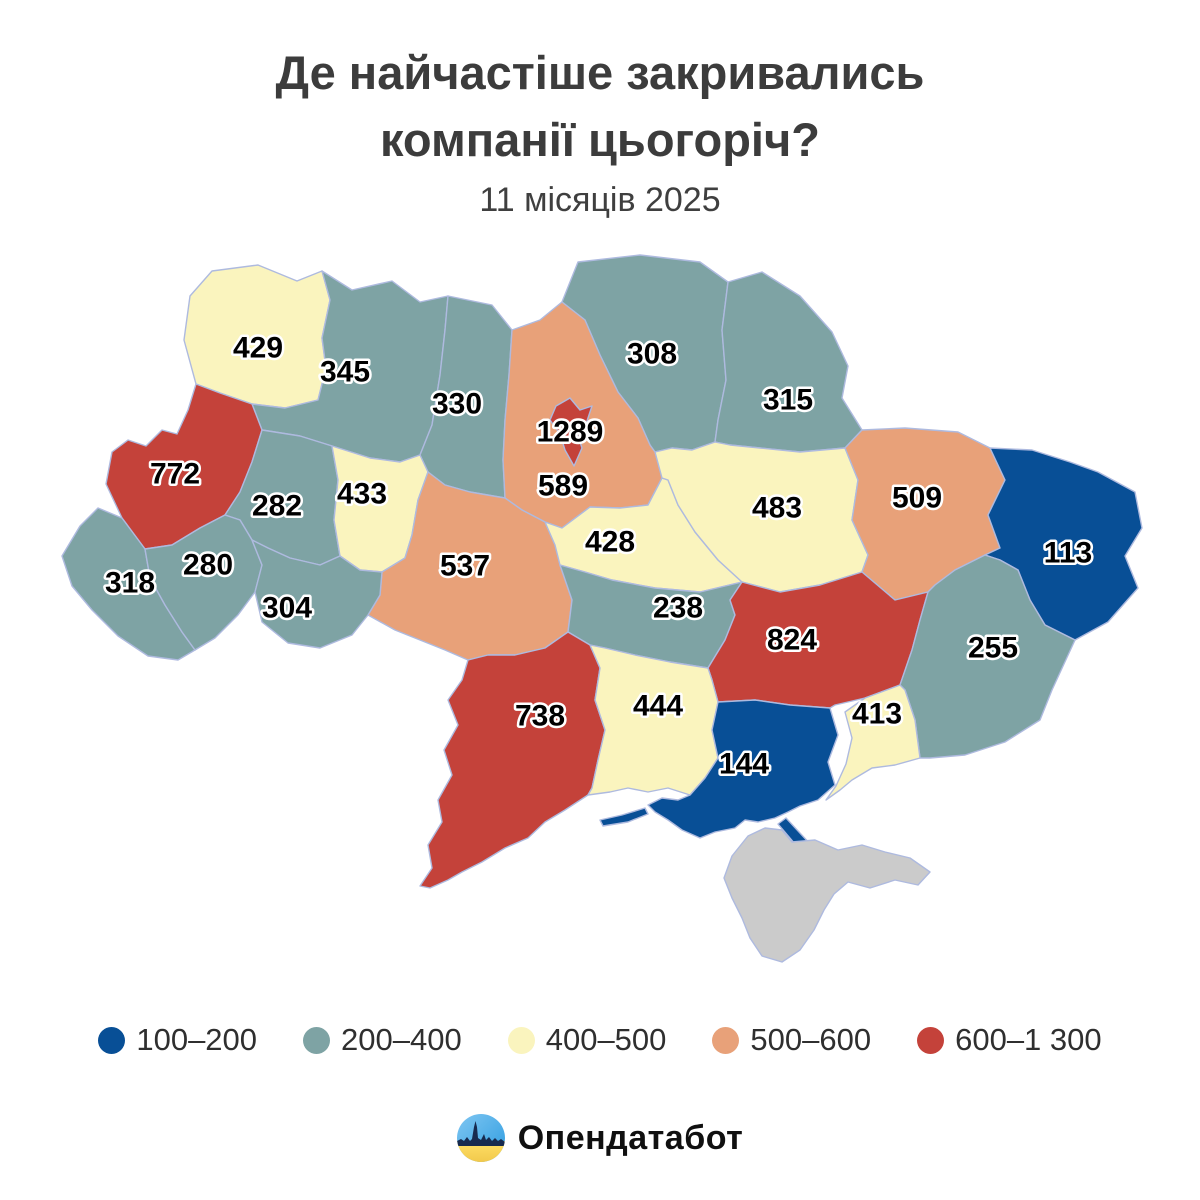 Image resolution: width=1200 pixels, height=1200 pixels. What do you see at coordinates (811, 1039) in the screenshot?
I see `legend-label: 500–600` at bounding box center [811, 1039].